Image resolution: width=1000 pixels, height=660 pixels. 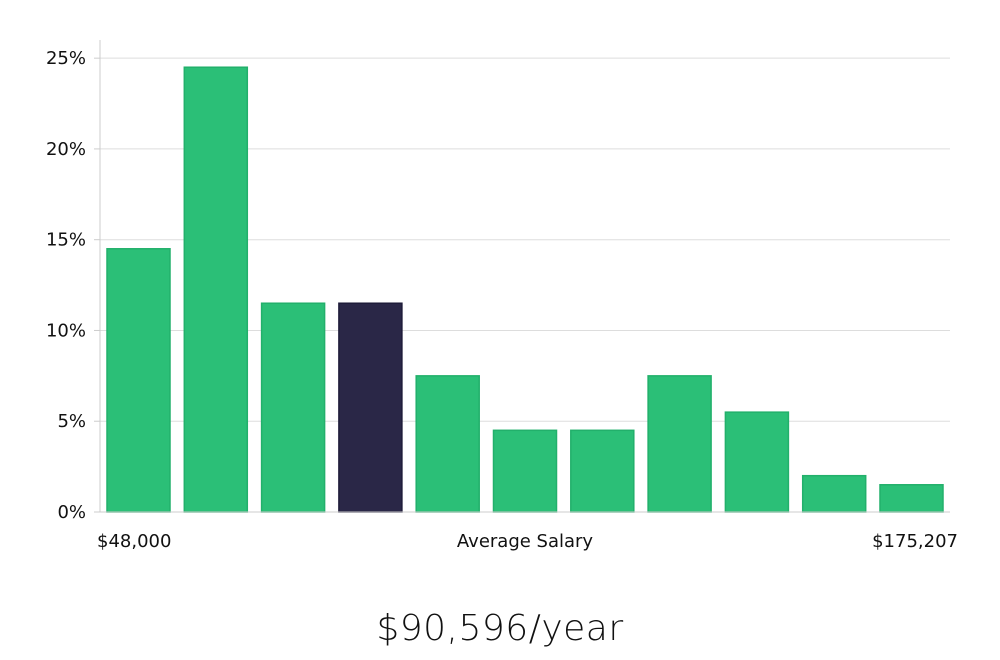 What do you see at coordinates (66, 330) in the screenshot?
I see `y-tick-label: 10%` at bounding box center [66, 330].